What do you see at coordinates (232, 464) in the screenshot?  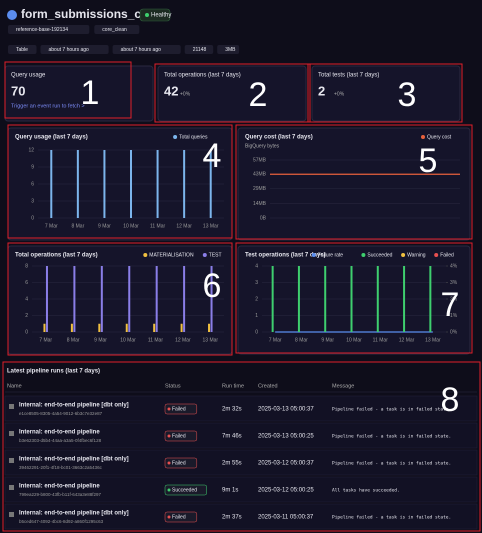 I see `run-time: 2m 55s` at bounding box center [232, 464].